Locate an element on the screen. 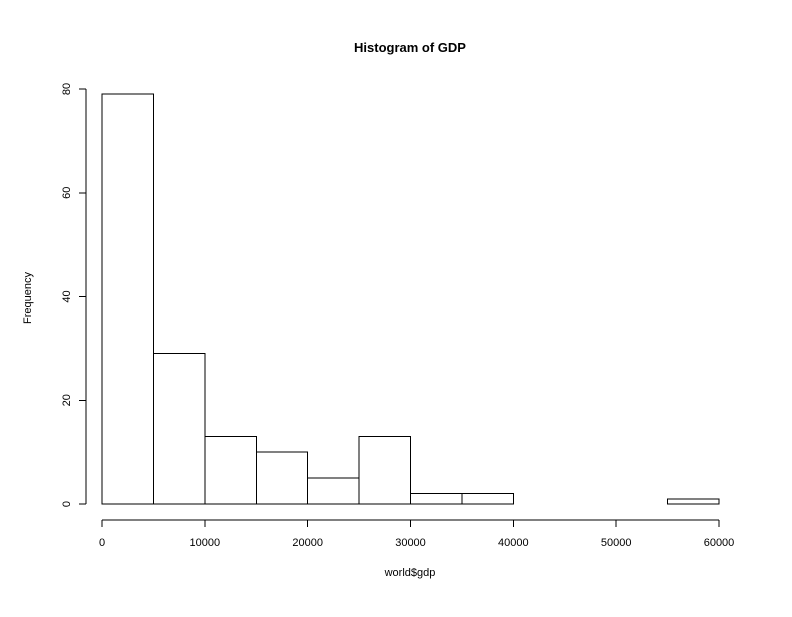  y-tick-label-4: 80 is located at coordinates (67, 89).